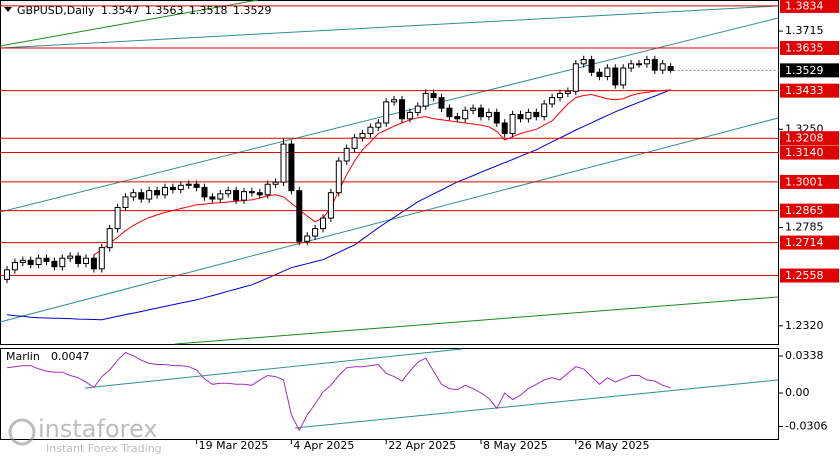 The width and height of the screenshot is (840, 458). Describe the element at coordinates (208, 10) in the screenshot. I see `ohlc-low: 1.3518` at that location.